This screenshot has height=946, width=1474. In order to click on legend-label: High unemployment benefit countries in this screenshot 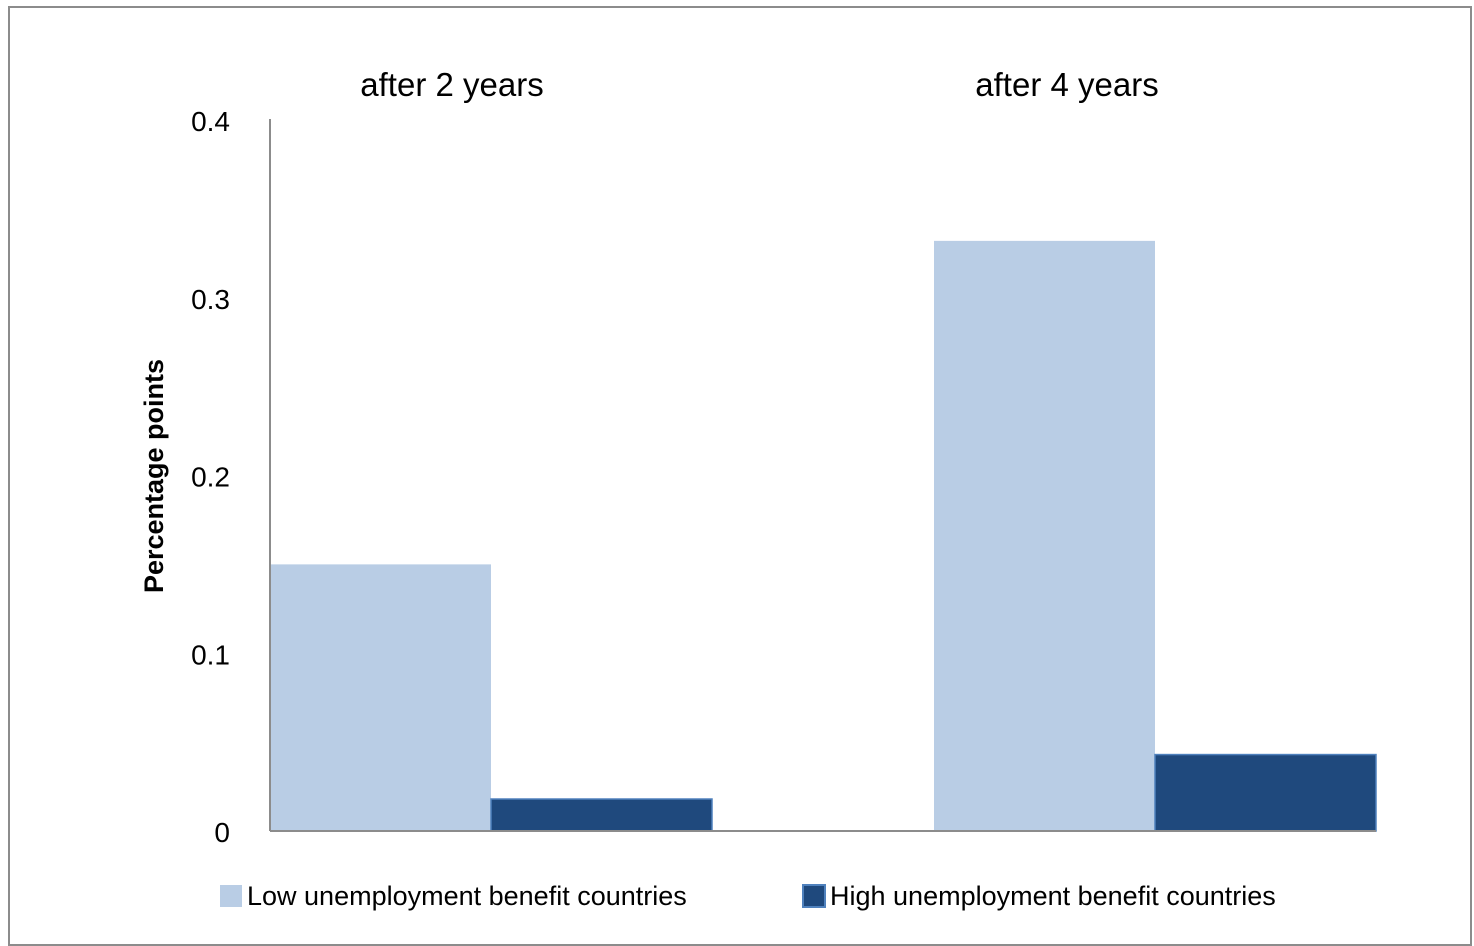, I will do `click(1053, 896)`.